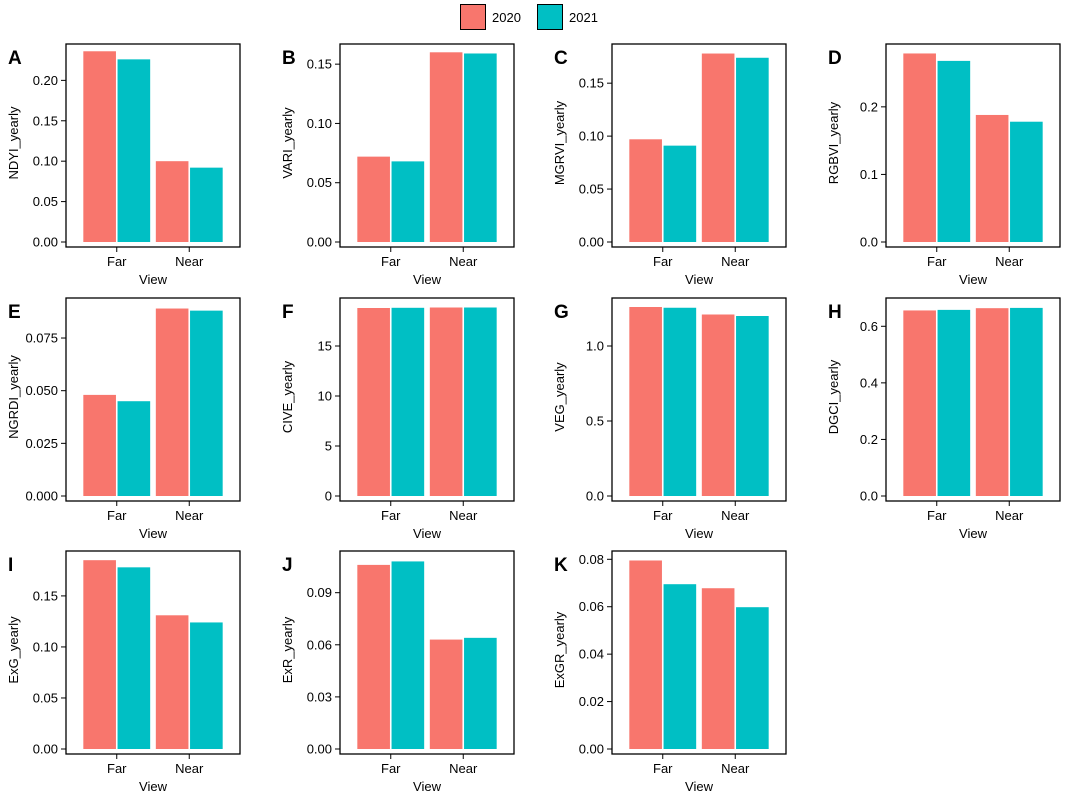 The image size is (1065, 792). I want to click on panel-h: H 0.0 0.2 0.4 0.6 DGCI_yearly Far Near View, so click(943, 419).